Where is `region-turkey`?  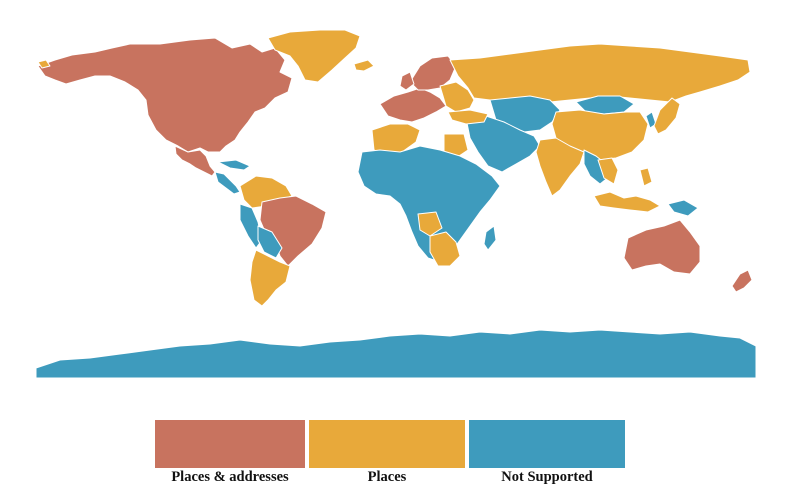 region-turkey is located at coordinates (468, 117).